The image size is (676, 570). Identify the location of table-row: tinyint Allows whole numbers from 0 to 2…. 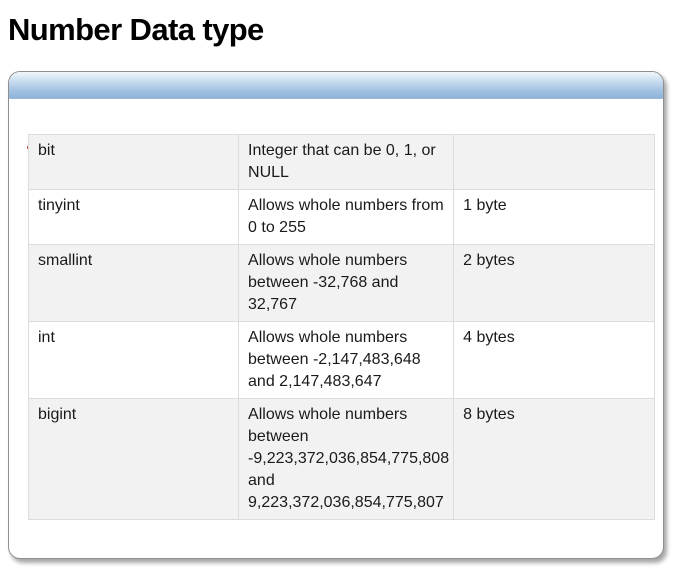
(341, 217).